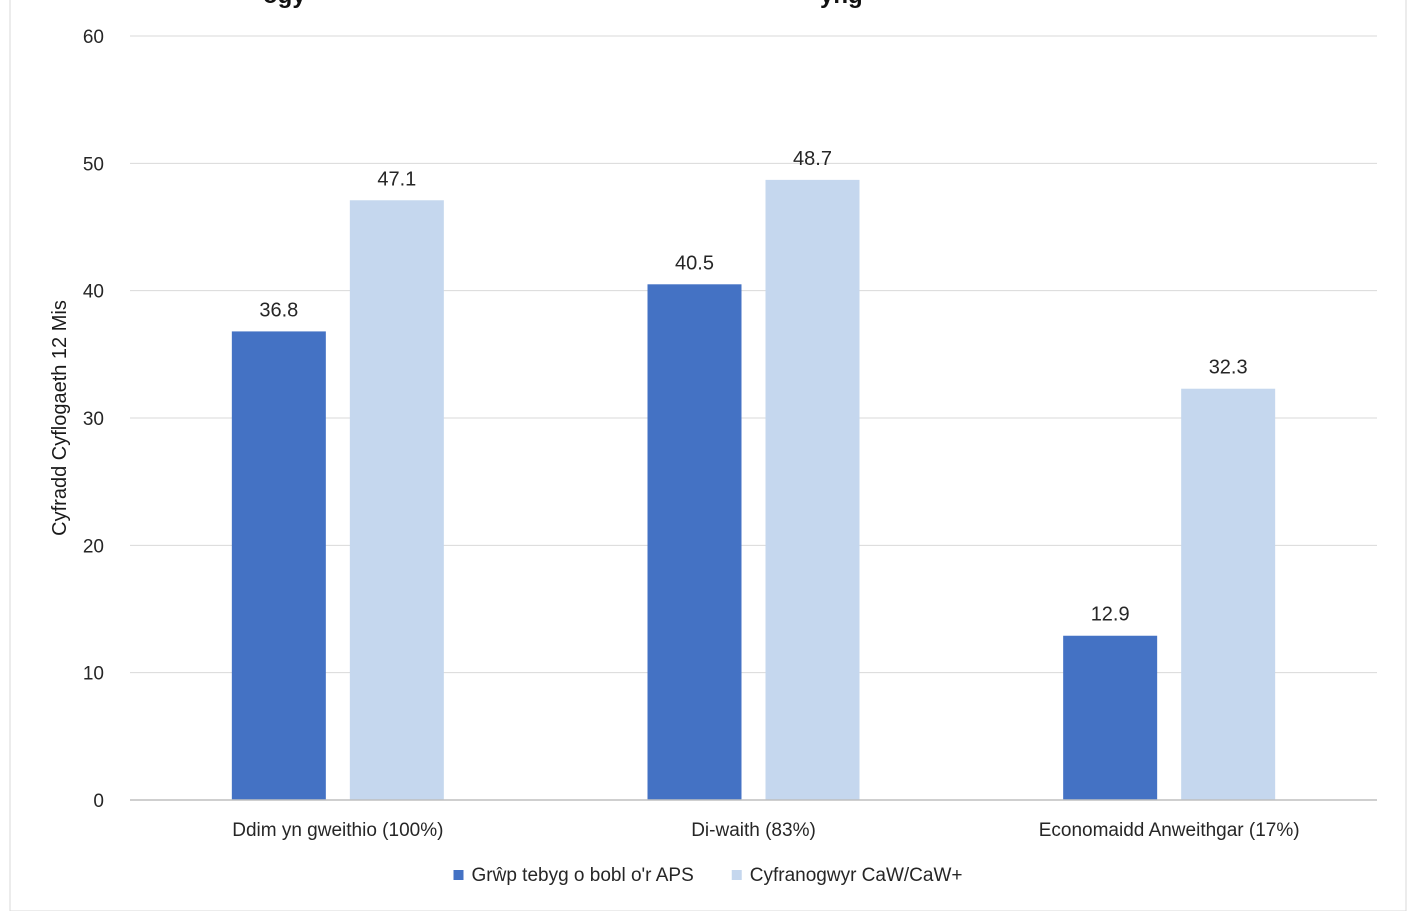 The image size is (1407, 911). I want to click on y-tick-label: 30, so click(93, 419).